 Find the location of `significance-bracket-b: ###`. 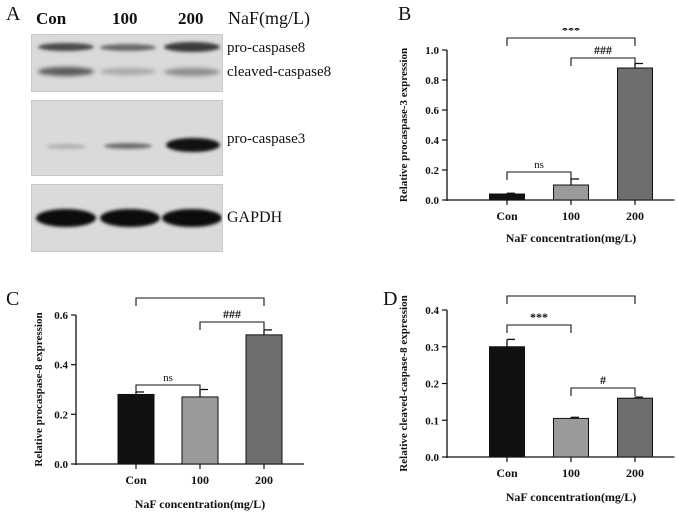

significance-bracket-b: ### is located at coordinates (603, 54).